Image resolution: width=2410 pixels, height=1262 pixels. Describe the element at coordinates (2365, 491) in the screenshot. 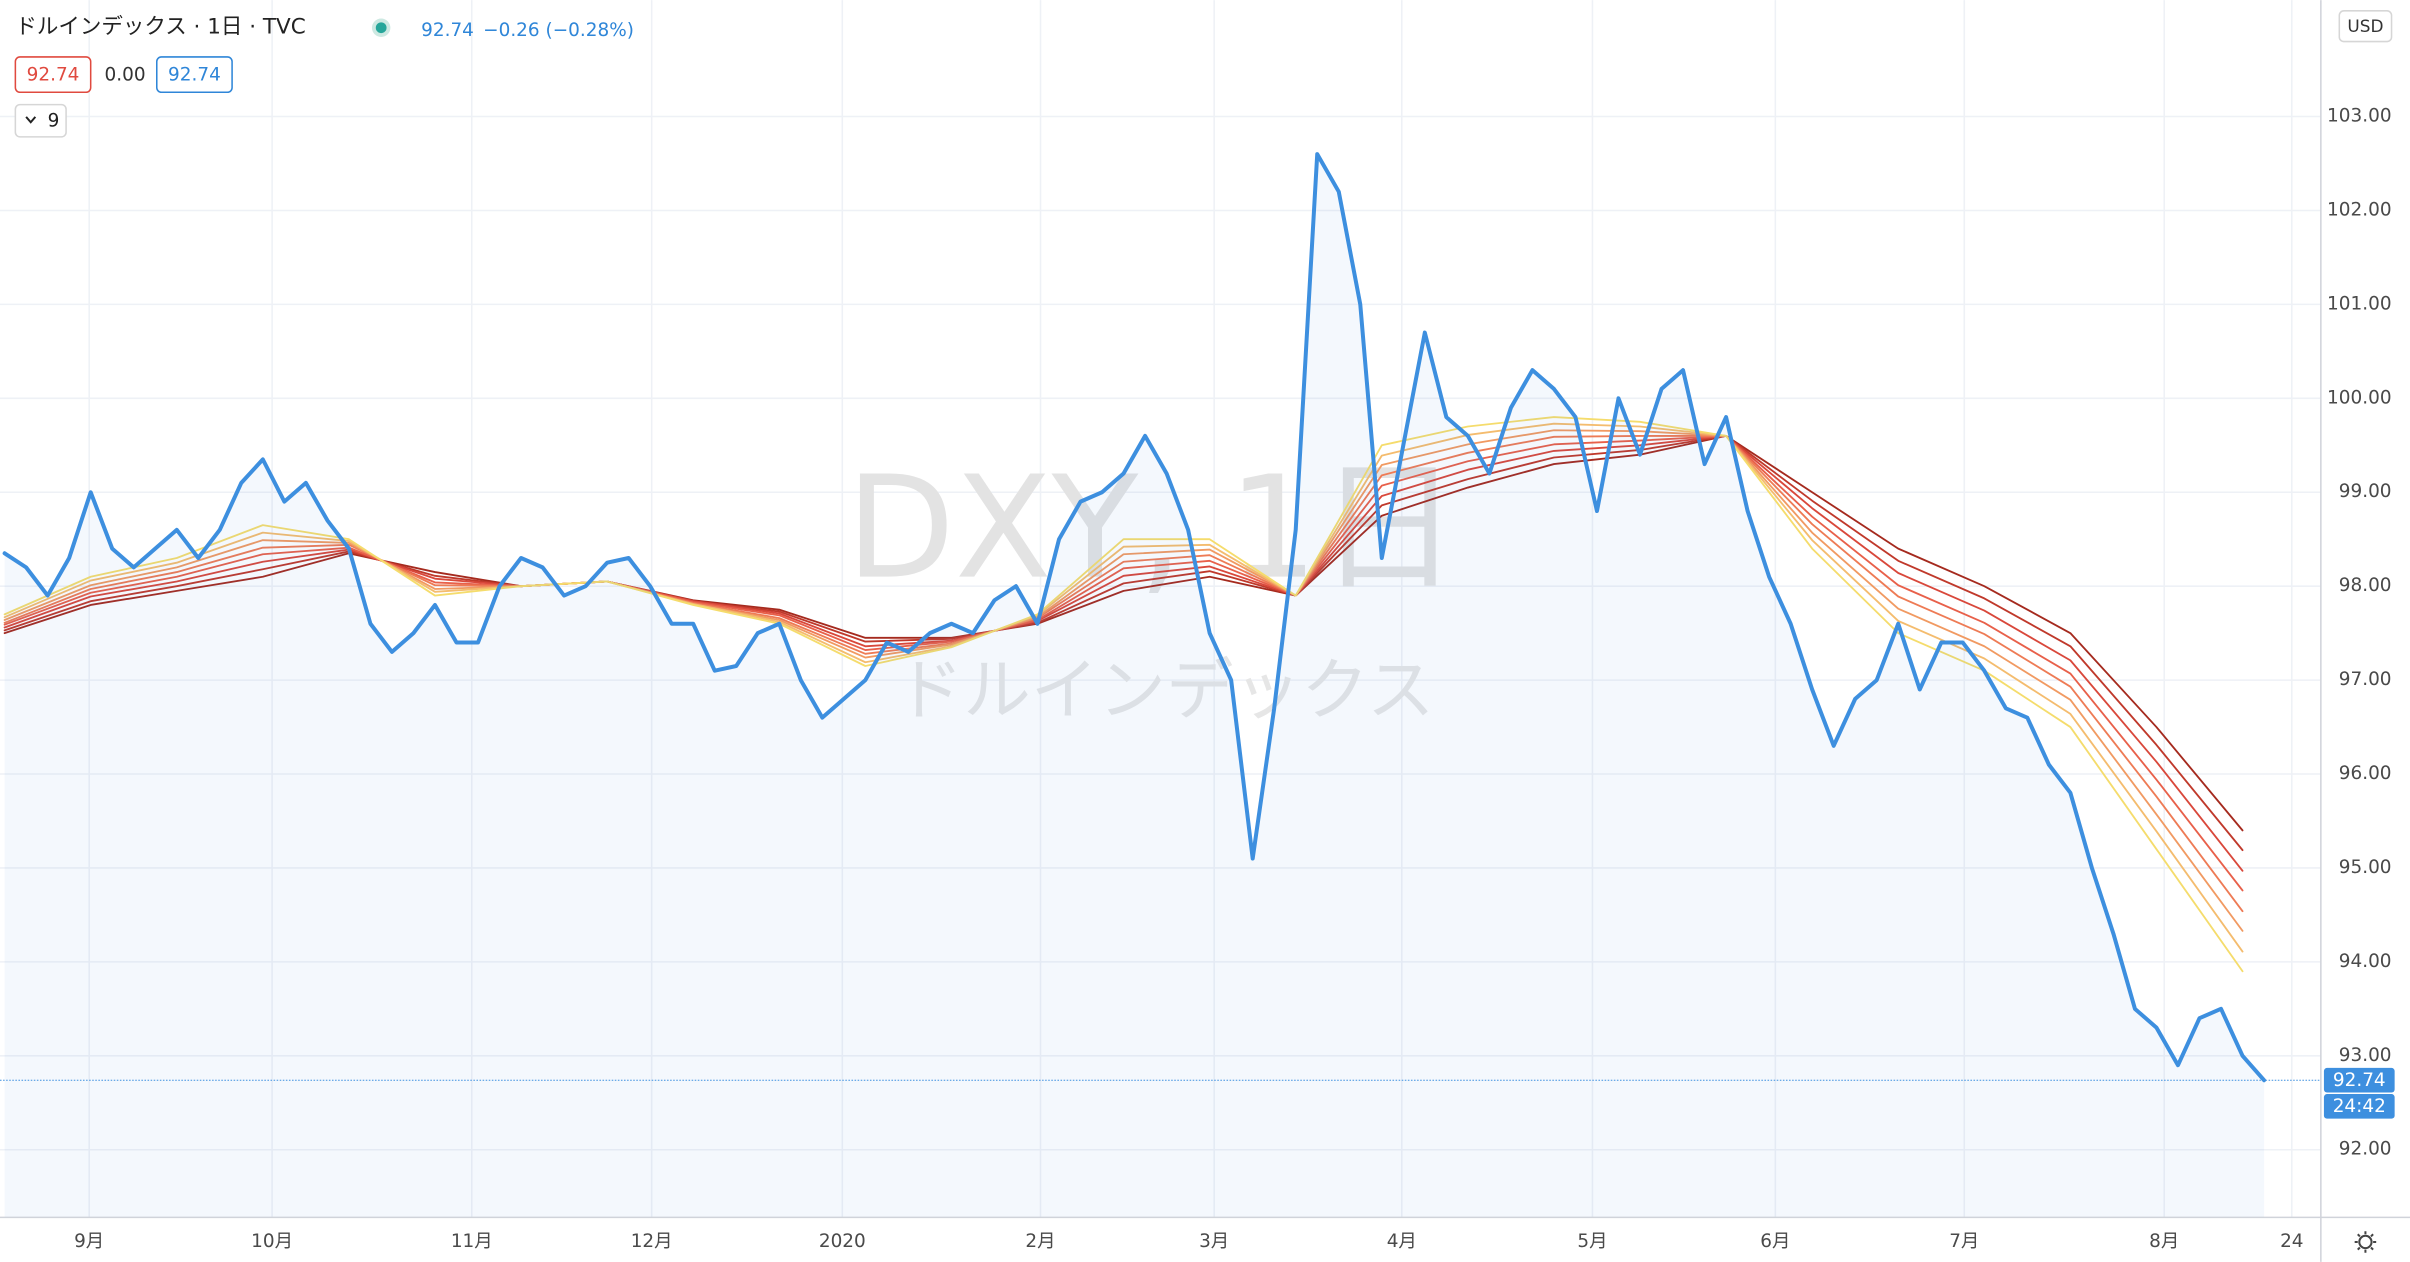

I see `y-tick-label: 99.00` at that location.